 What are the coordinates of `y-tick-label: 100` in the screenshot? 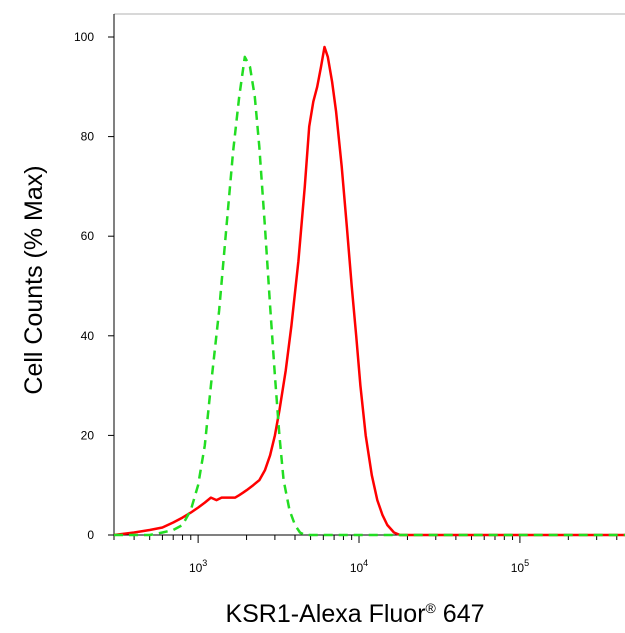 It's located at (84, 37).